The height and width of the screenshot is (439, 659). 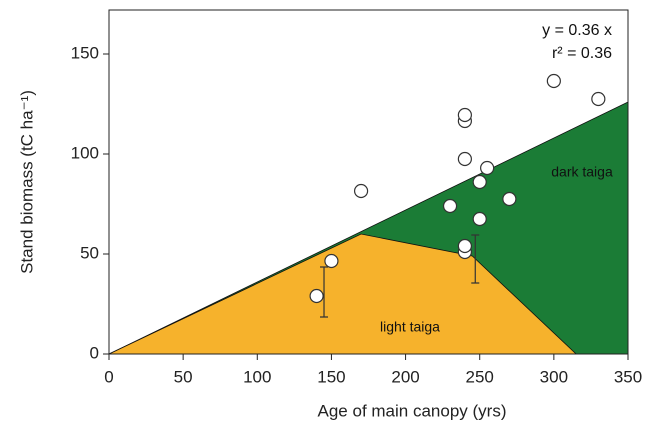 What do you see at coordinates (257, 376) in the screenshot?
I see `x-tick-label: 100` at bounding box center [257, 376].